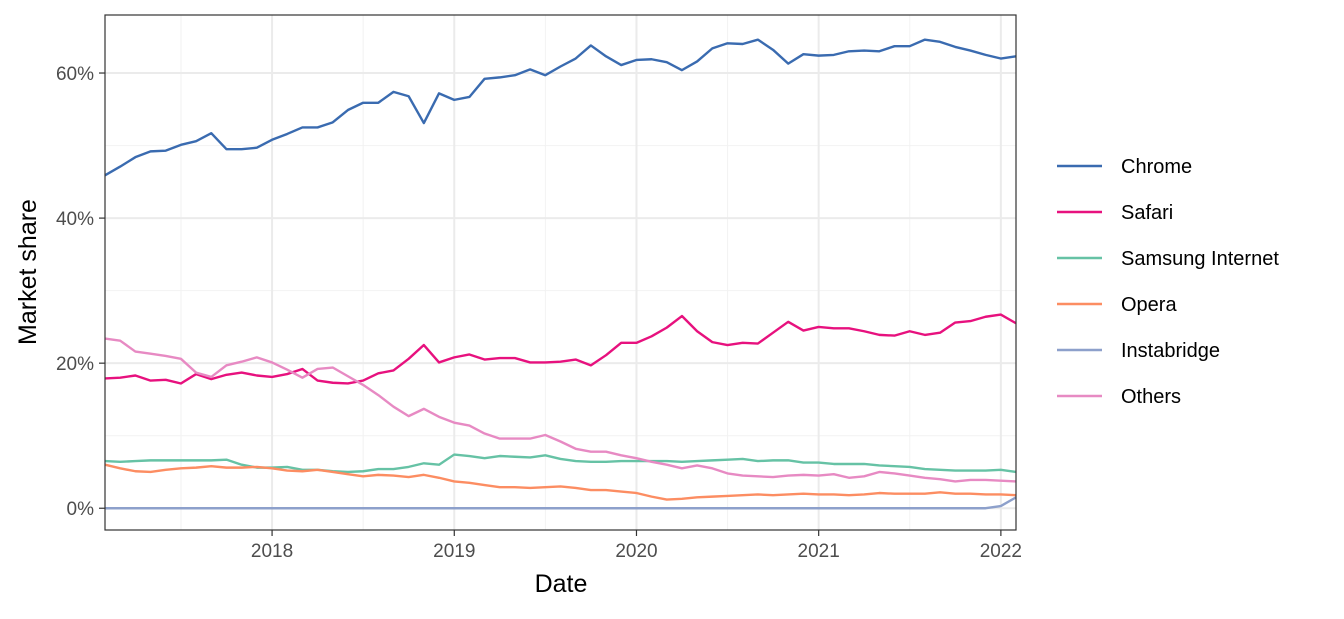 The height and width of the screenshot is (619, 1344). What do you see at coordinates (75, 364) in the screenshot?
I see `y-tick-label: 20%` at bounding box center [75, 364].